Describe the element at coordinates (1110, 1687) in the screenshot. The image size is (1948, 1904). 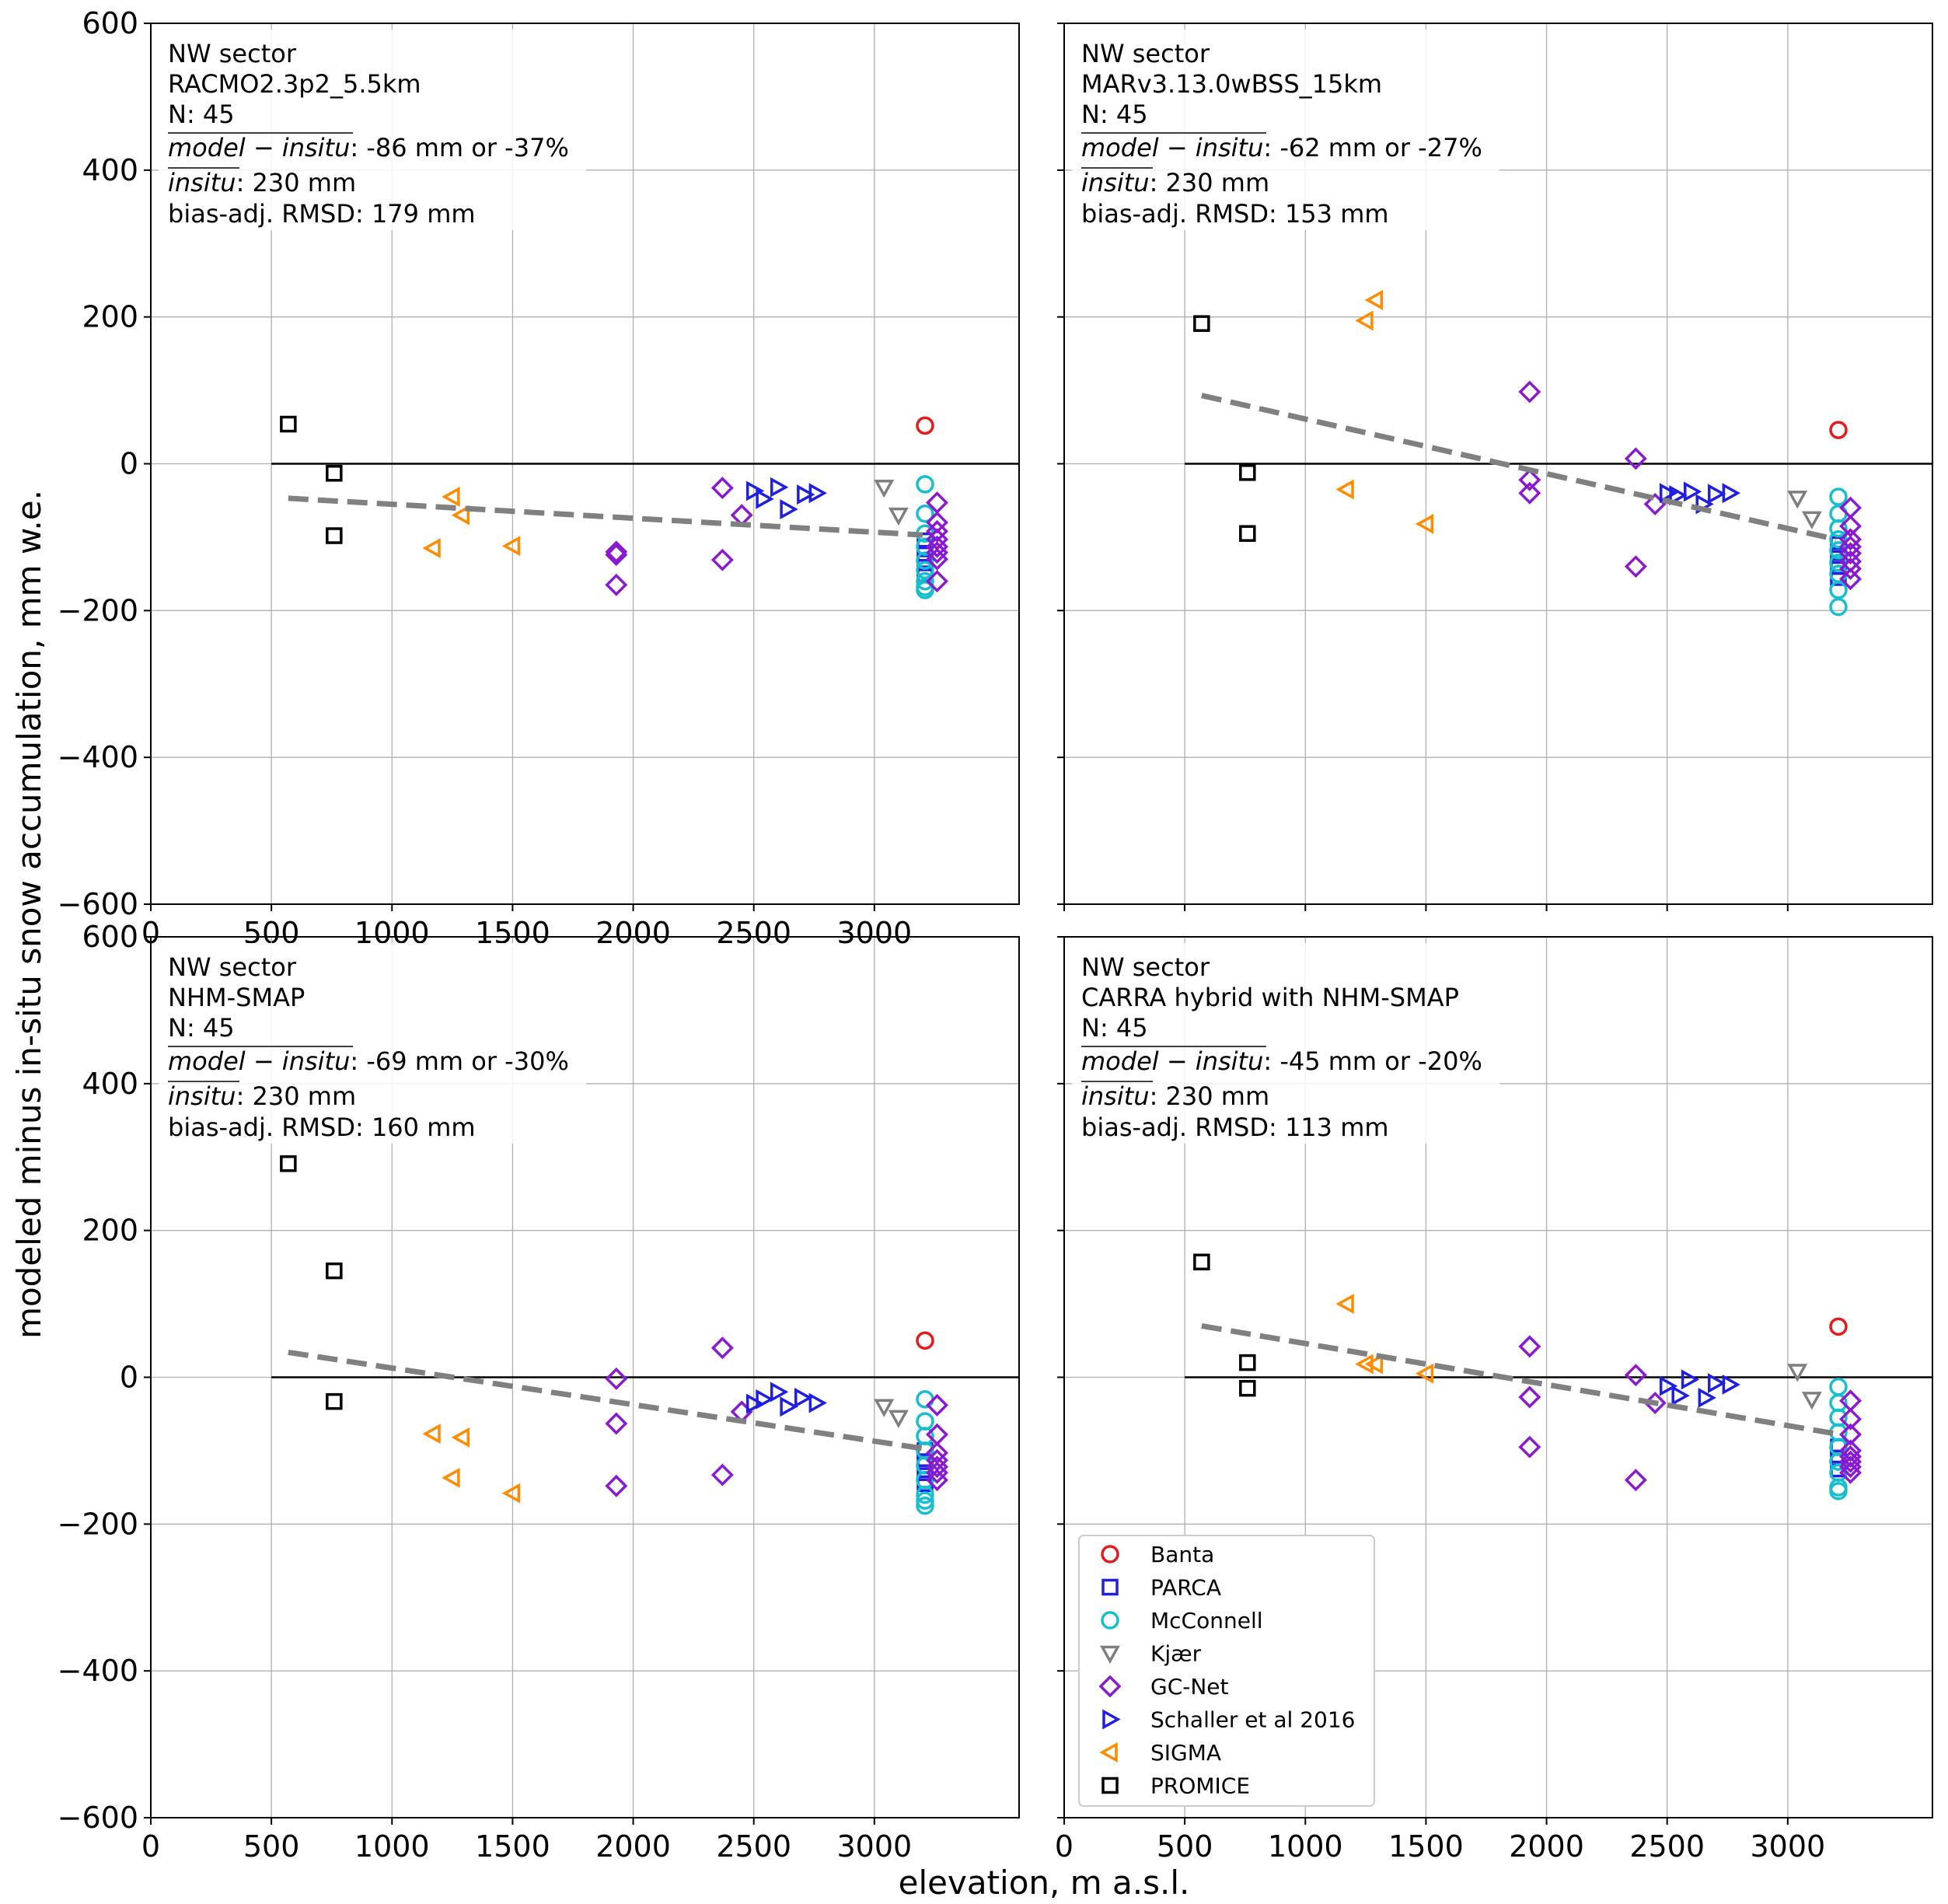
I see `legend-marker-gc-net` at that location.